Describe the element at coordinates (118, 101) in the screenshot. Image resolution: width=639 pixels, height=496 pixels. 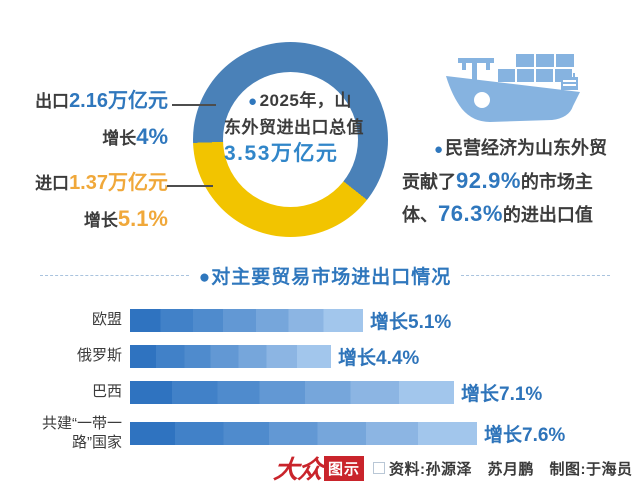
I see `export-value: 2.16万亿元` at that location.